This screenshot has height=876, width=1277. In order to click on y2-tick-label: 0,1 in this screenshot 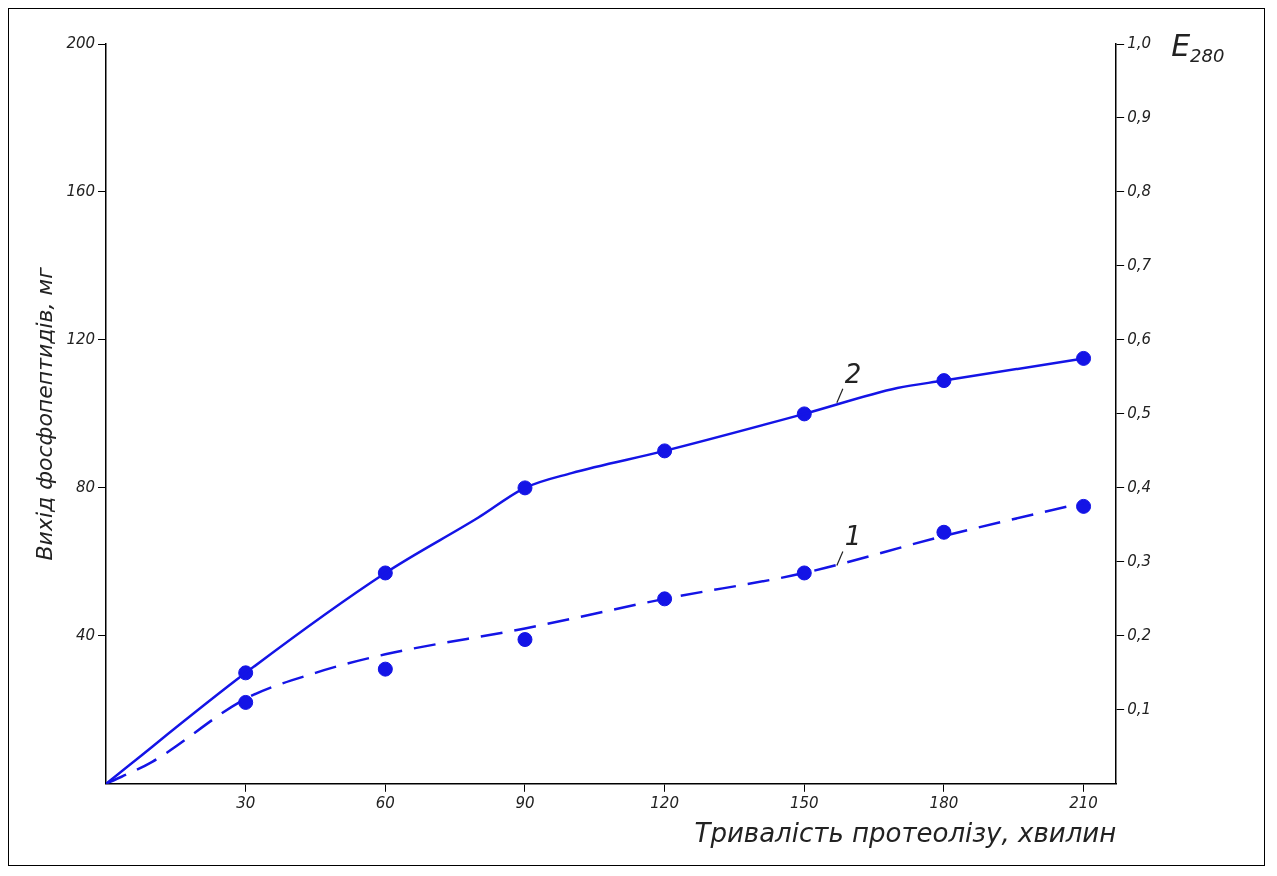, I will do `click(1139, 708)`.